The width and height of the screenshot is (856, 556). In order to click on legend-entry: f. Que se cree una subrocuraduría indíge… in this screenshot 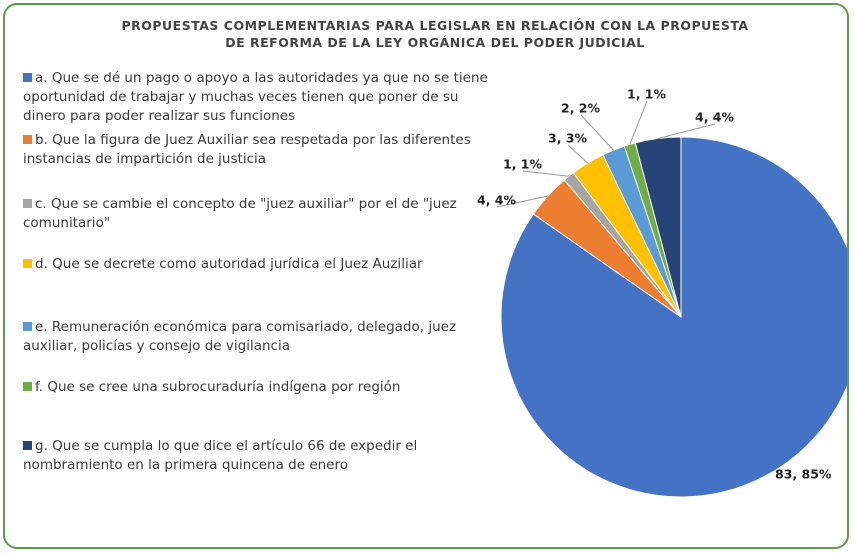, I will do `click(258, 387)`.